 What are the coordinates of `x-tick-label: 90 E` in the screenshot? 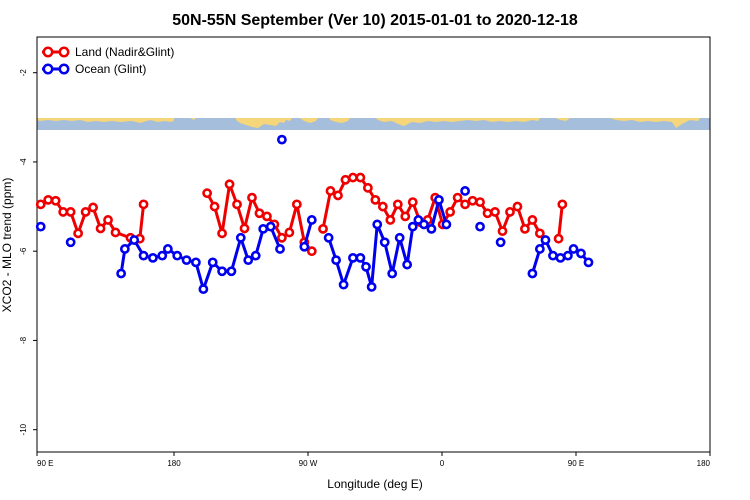 It's located at (45, 463).